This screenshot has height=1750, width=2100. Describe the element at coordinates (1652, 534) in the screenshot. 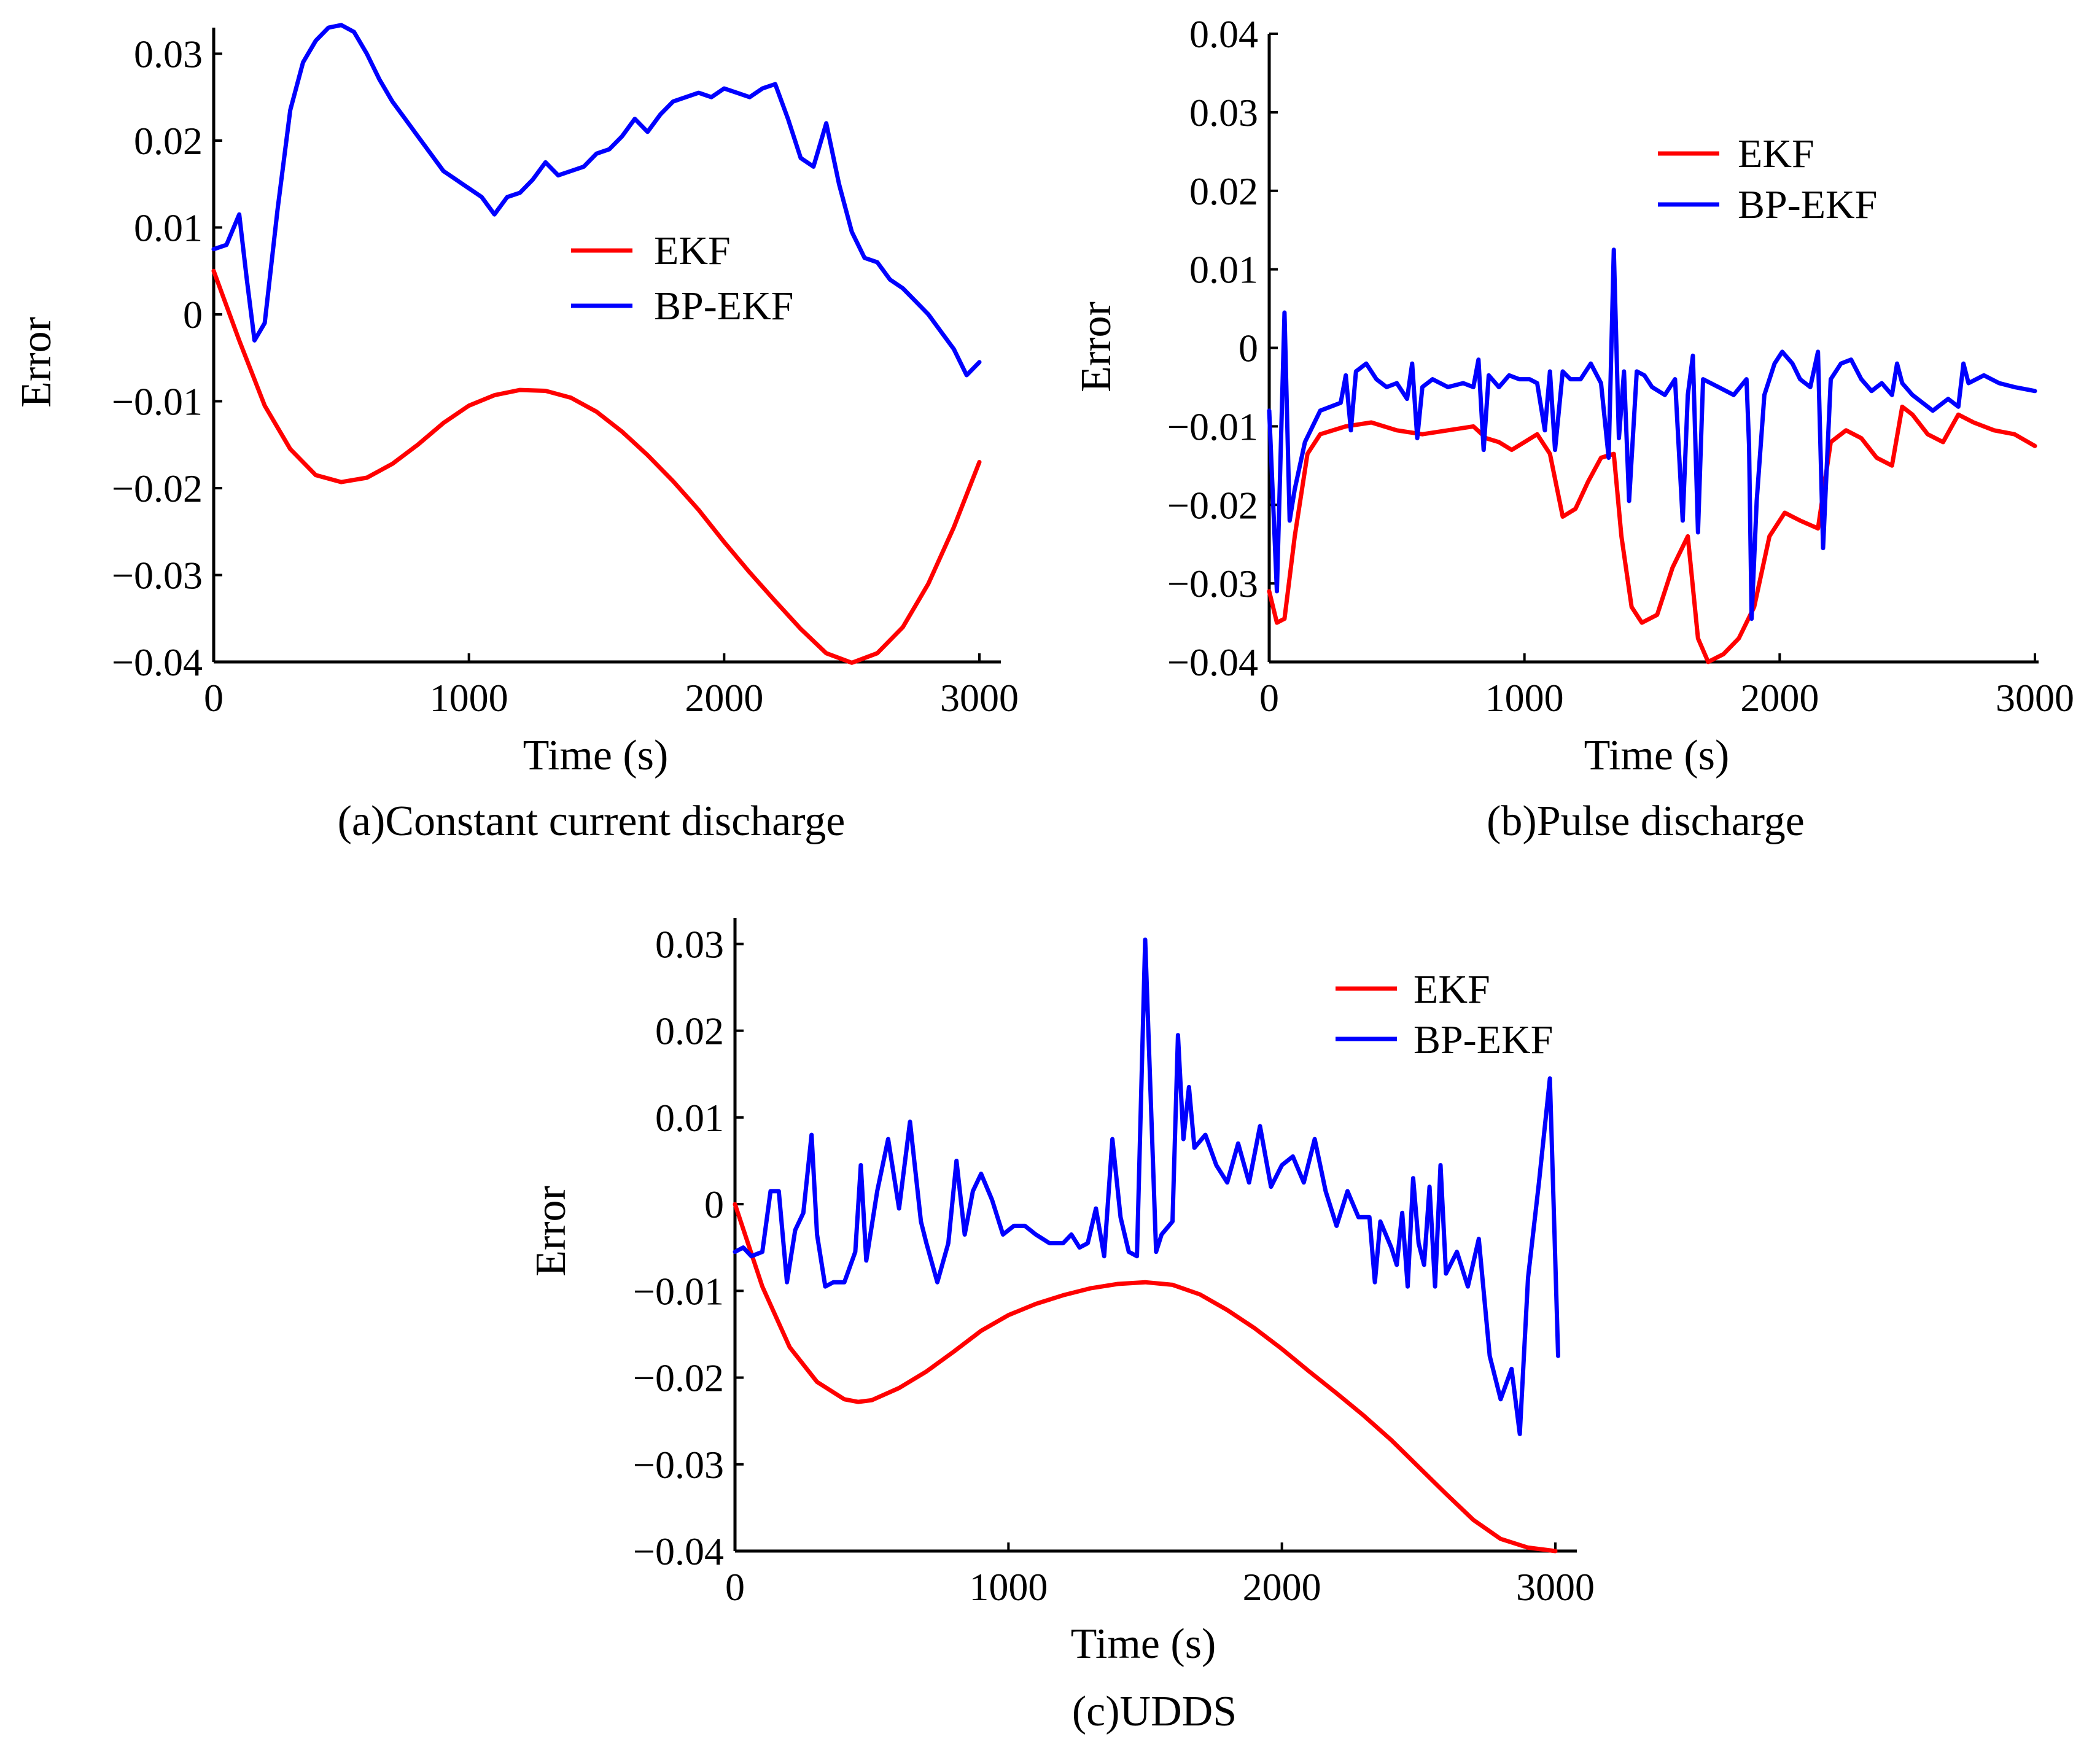

I see `panel-b-series-ekf-line` at that location.